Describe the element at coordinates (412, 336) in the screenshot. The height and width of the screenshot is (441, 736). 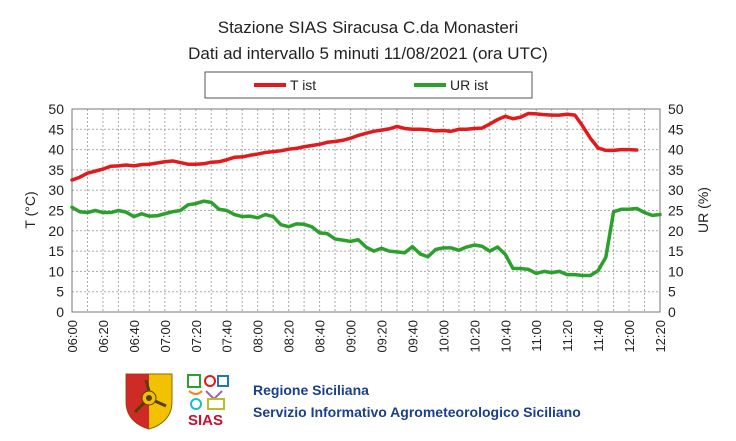
I see `x-tick-label: 09:40` at that location.